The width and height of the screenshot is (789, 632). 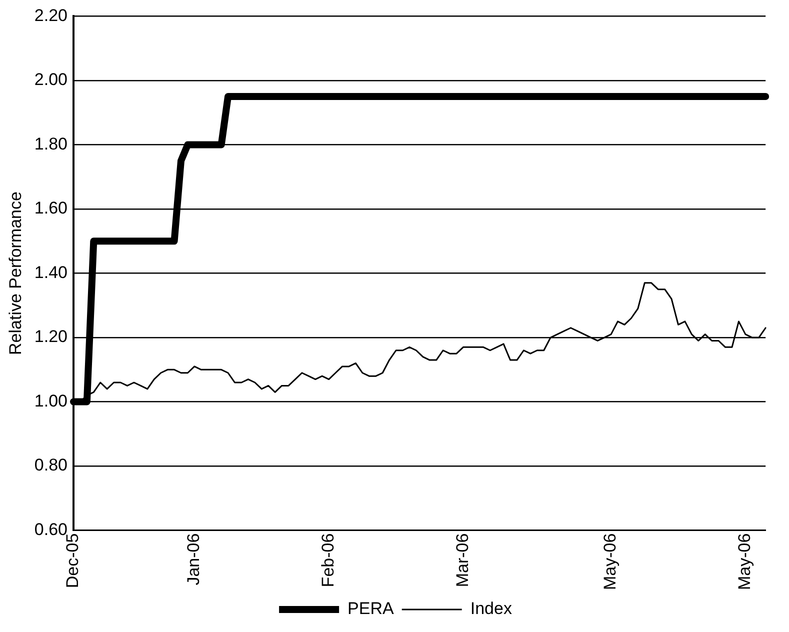 What do you see at coordinates (51, 208) in the screenshot?
I see `y-tick-label: 1.60` at bounding box center [51, 208].